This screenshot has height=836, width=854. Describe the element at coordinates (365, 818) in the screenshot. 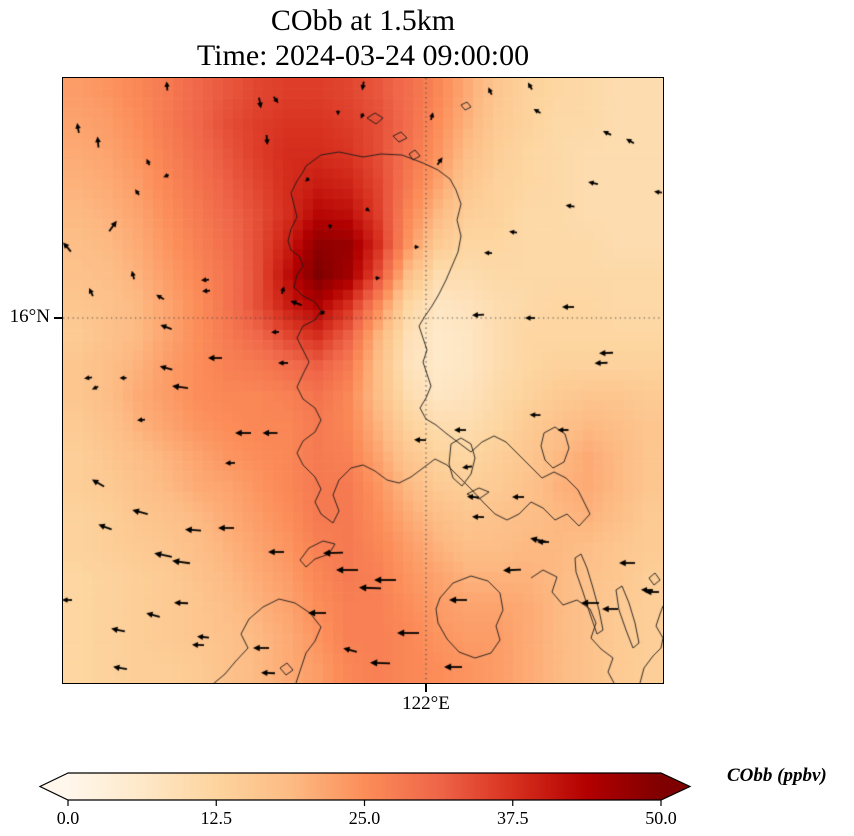

I see `colorbar-tick-label: 25.0` at that location.